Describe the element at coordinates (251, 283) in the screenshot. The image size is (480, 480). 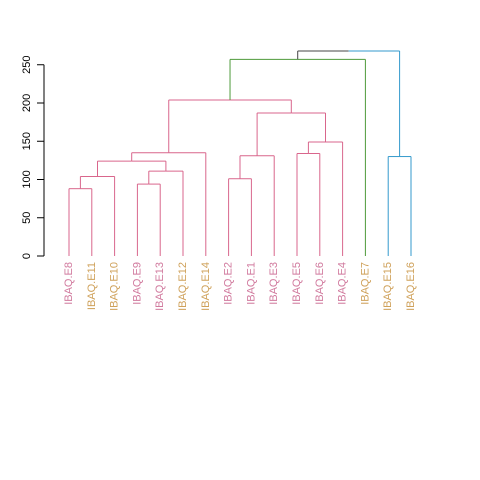
I see `leaf-label: IBAQ.E1` at that location.